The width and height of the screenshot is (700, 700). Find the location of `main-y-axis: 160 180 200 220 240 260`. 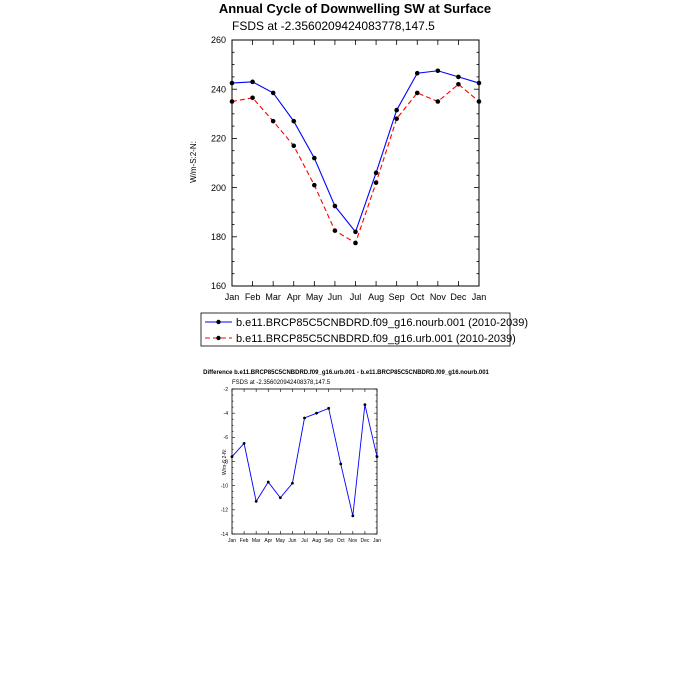

main-y-axis: 160 180 200 220 240 260 is located at coordinates (345, 163).